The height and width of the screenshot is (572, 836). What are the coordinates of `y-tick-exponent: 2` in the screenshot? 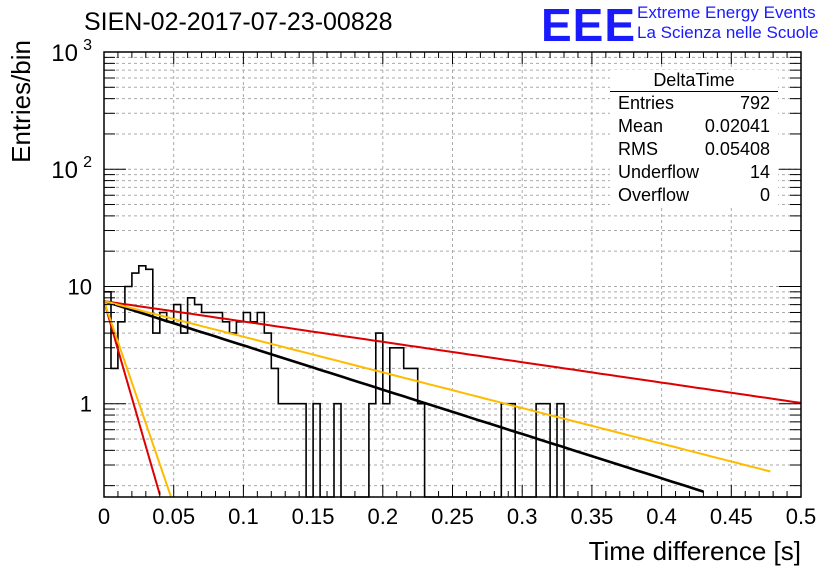 It's located at (87, 162).